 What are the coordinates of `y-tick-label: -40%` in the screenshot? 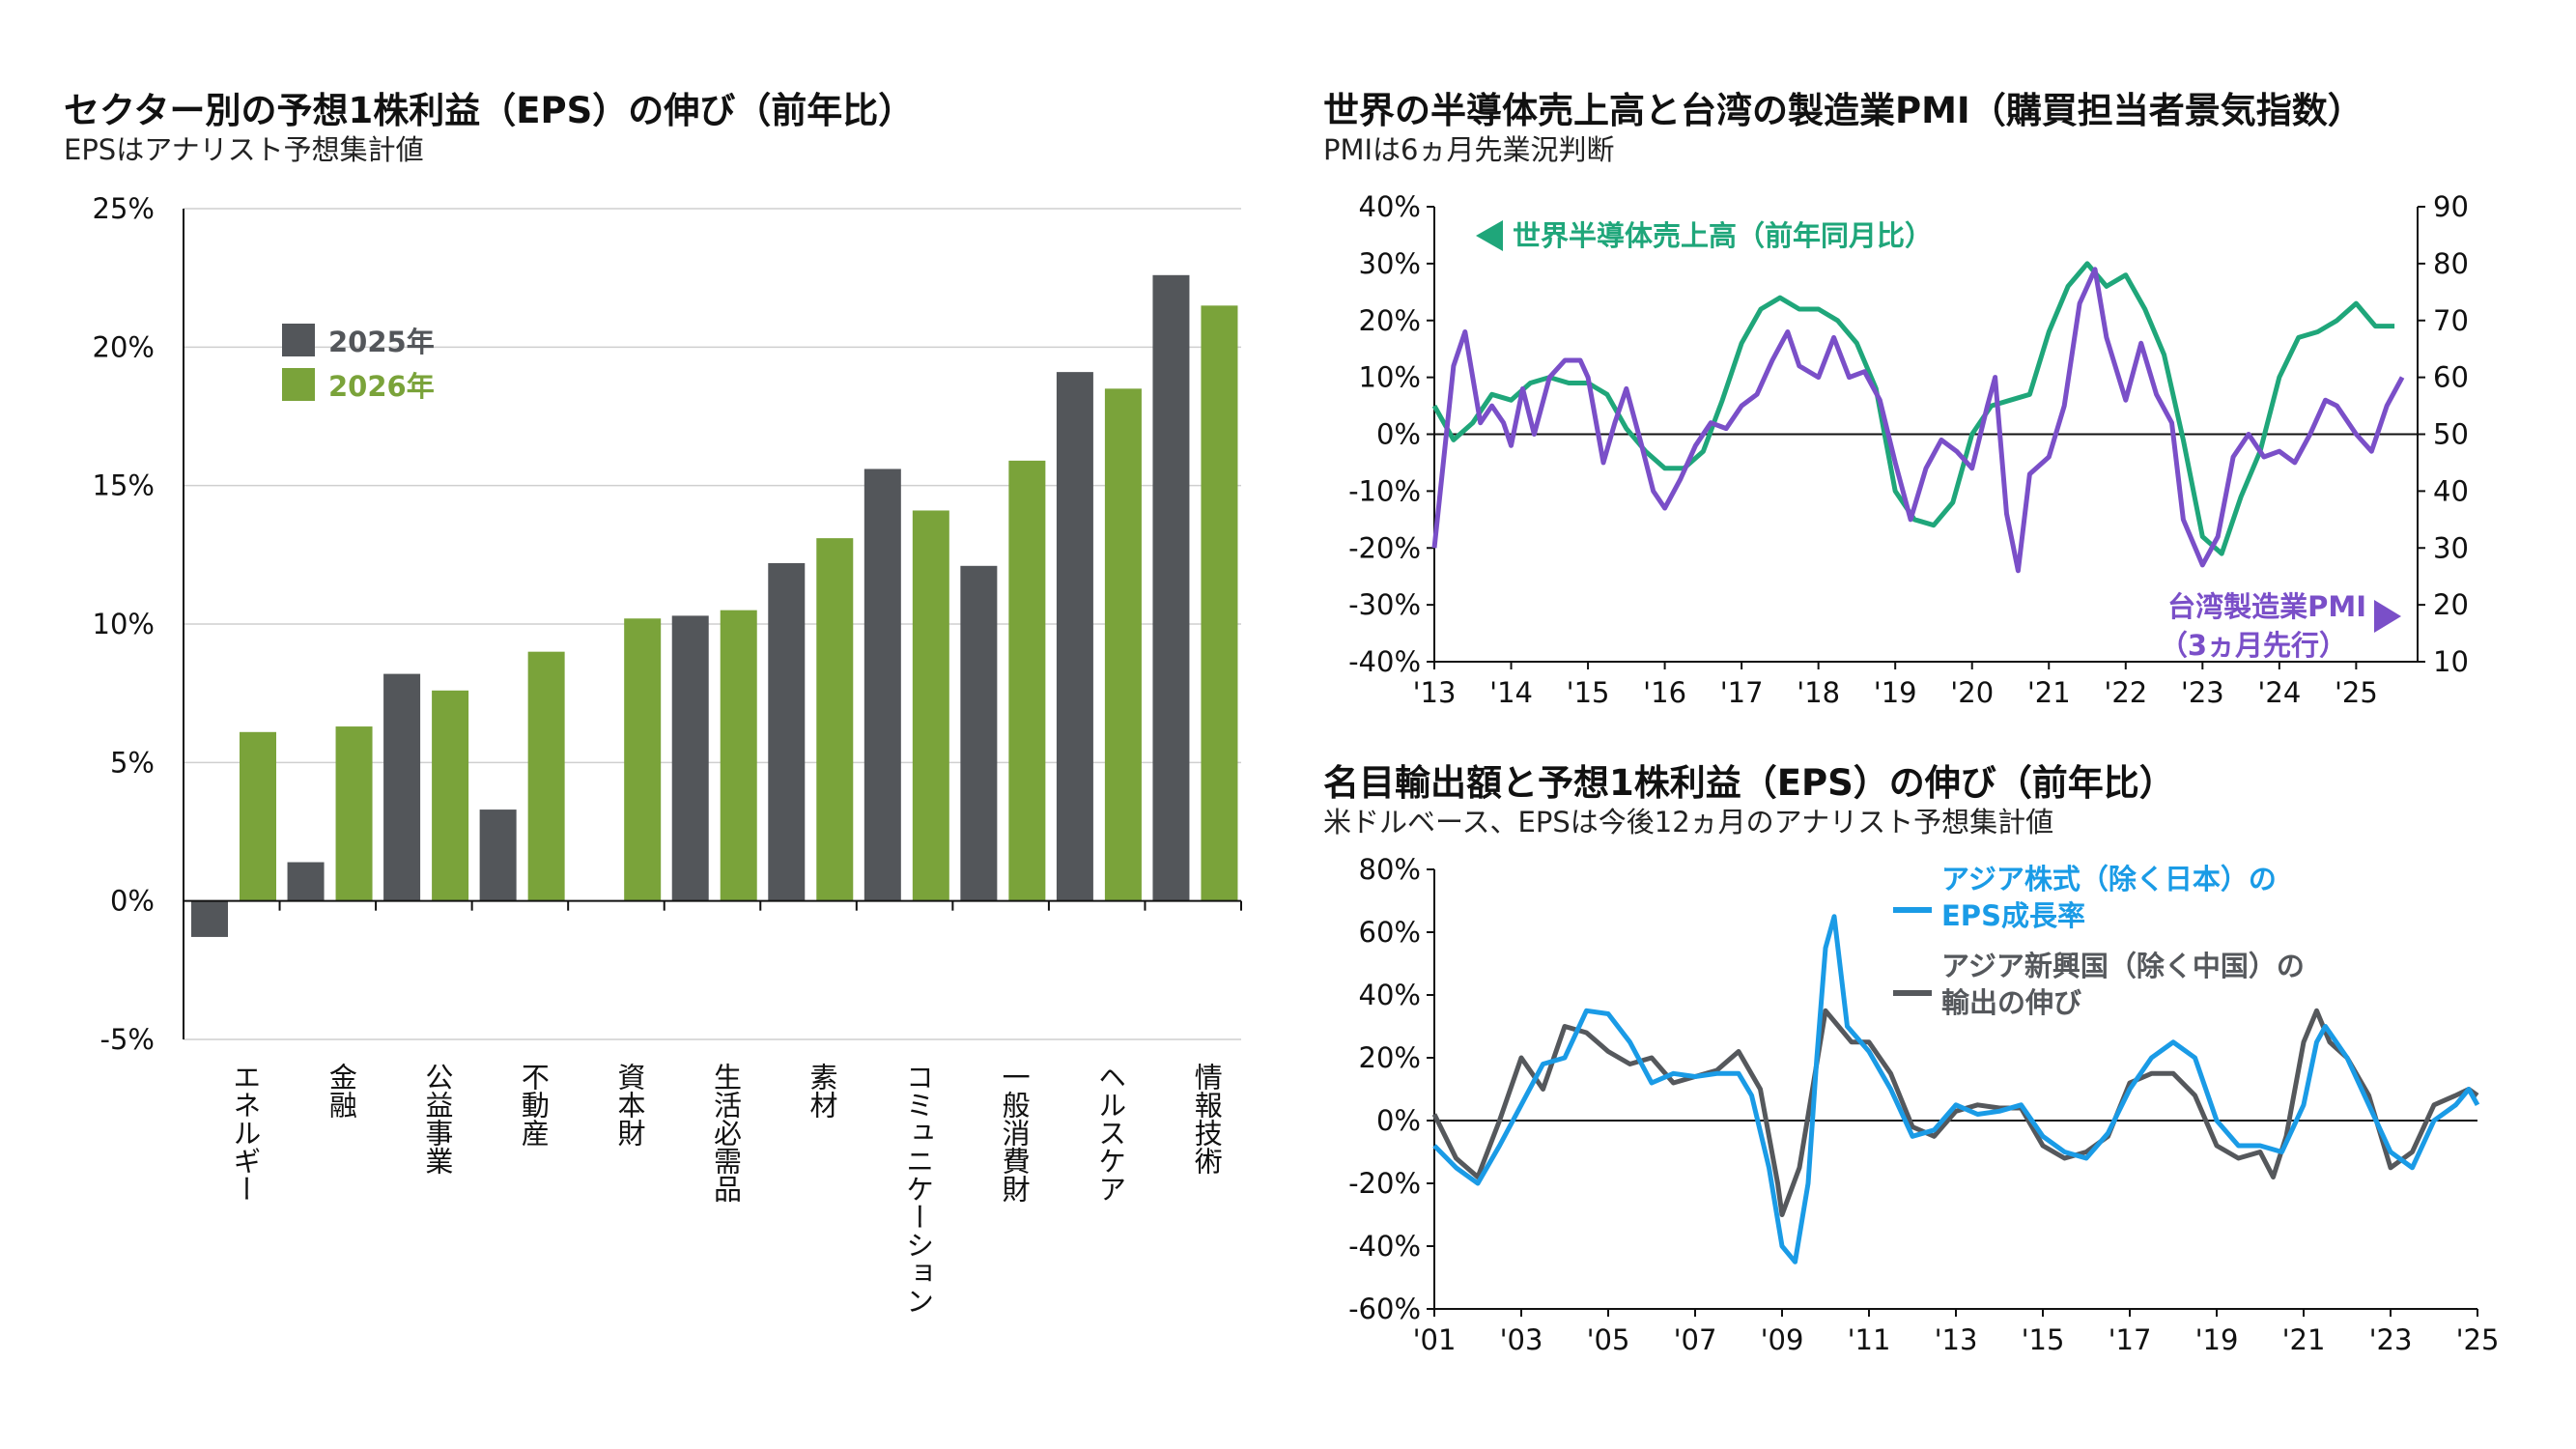 It's located at (1384, 1246).